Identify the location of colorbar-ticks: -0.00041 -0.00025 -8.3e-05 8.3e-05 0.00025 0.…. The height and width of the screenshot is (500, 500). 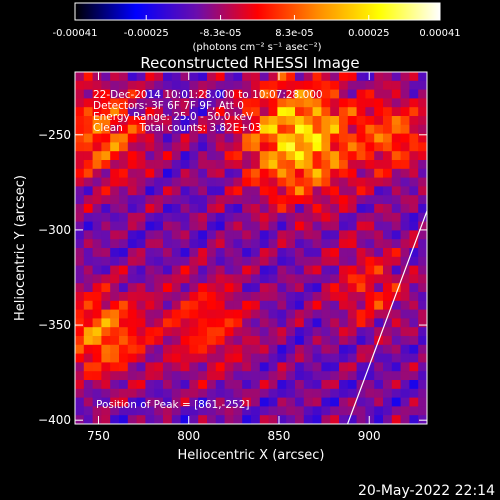
(257, 27).